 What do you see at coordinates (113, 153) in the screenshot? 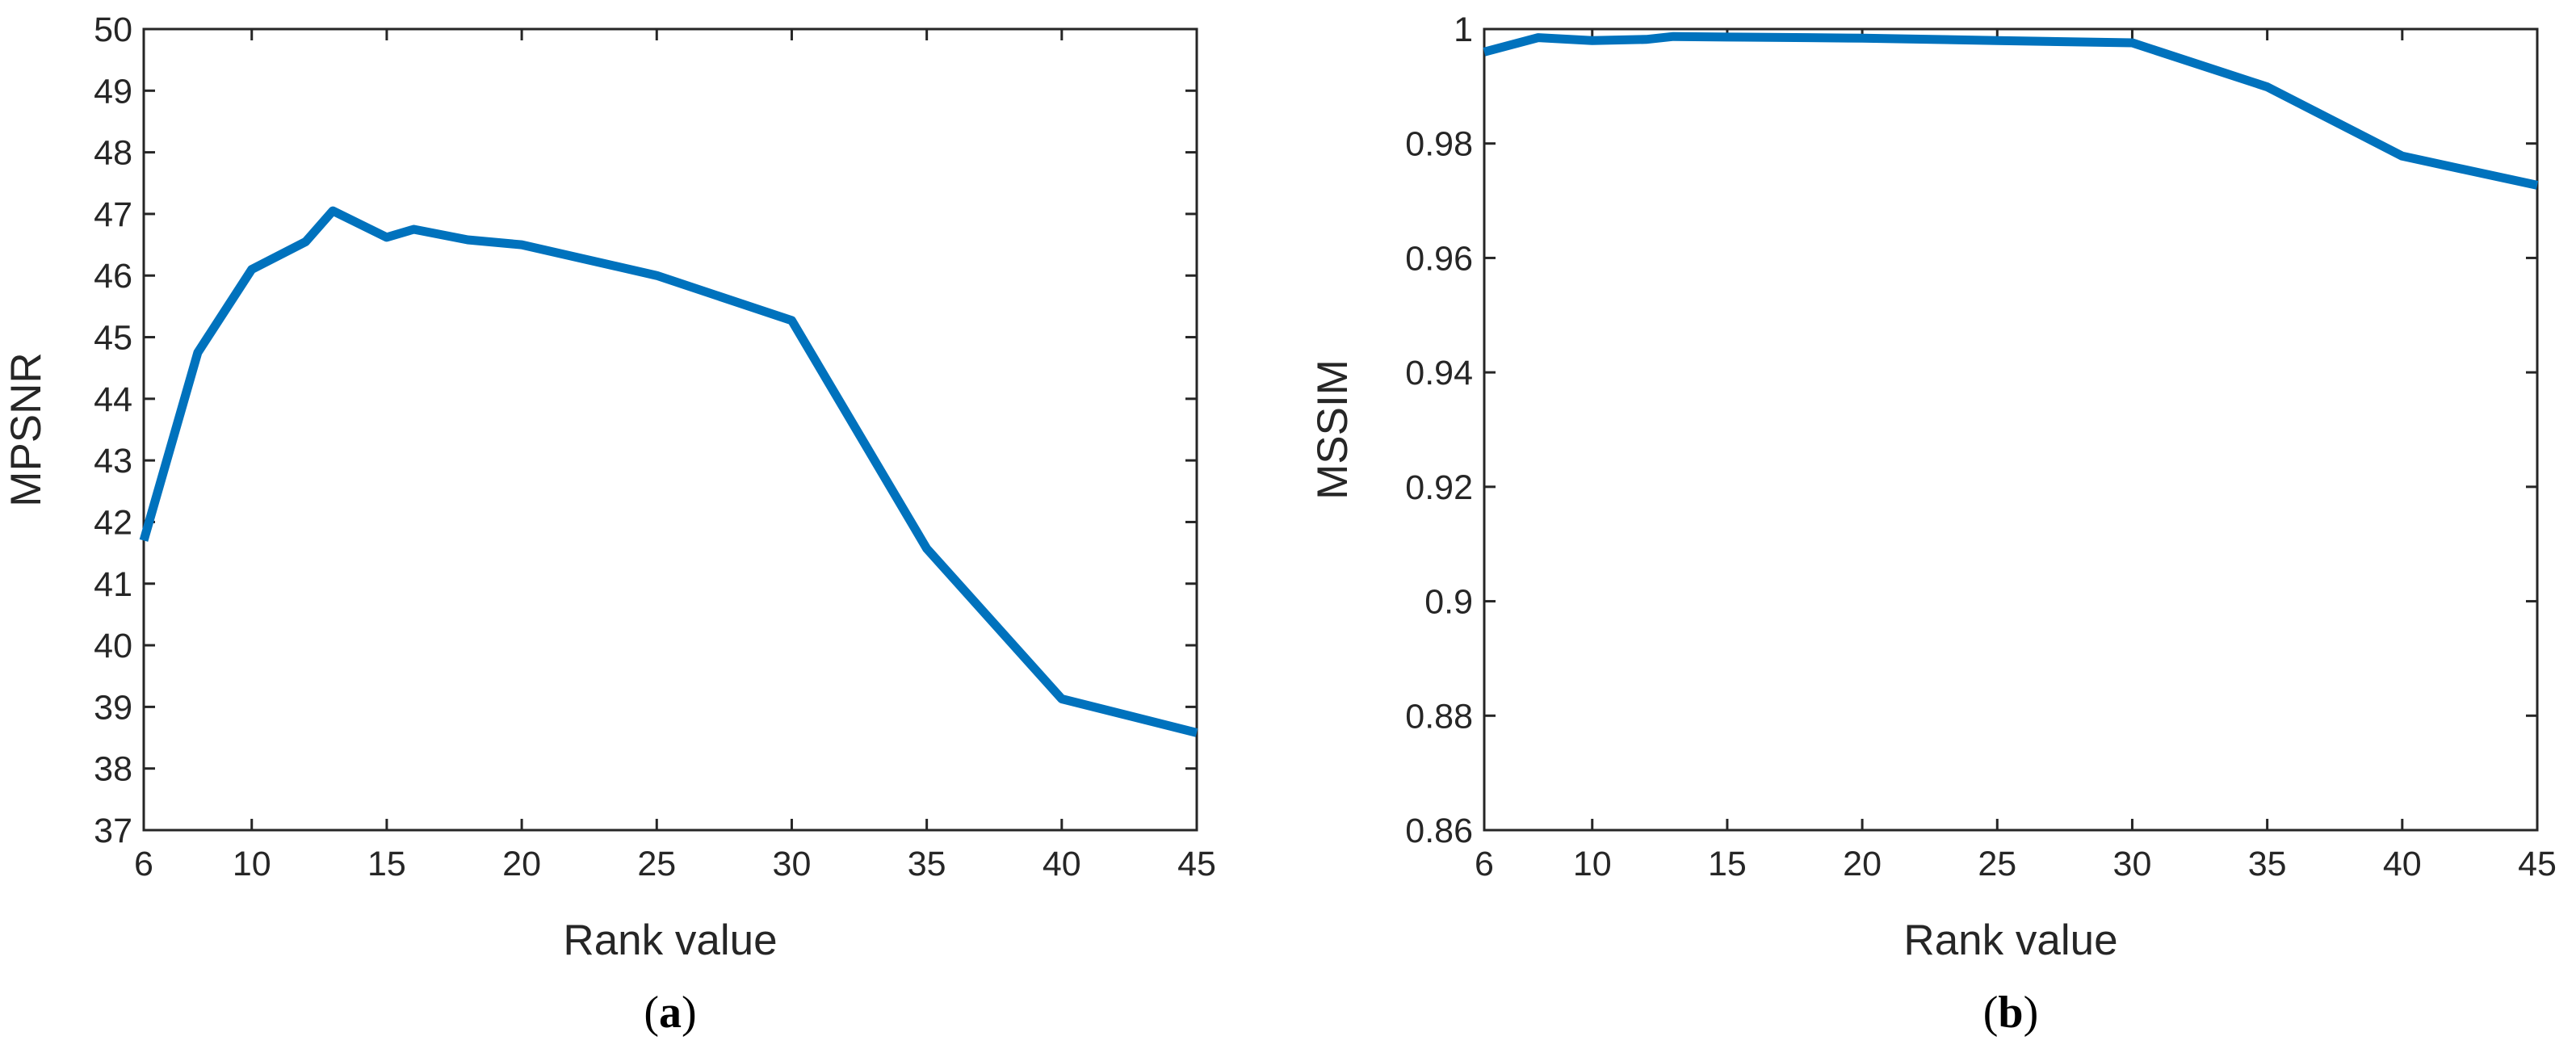
I see `y-tick-label: 48` at bounding box center [113, 153].